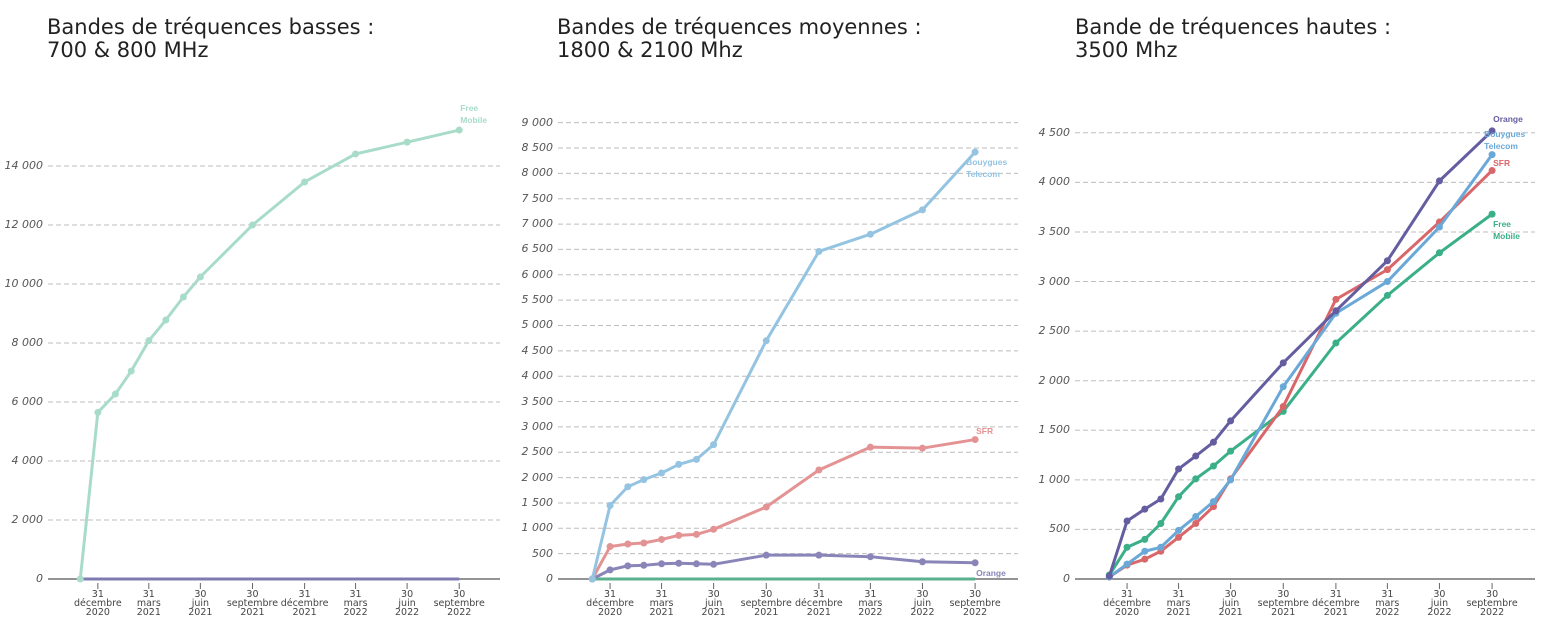  I want to click on chart-title: Bande de tréquences hautes :, so click(1233, 27).